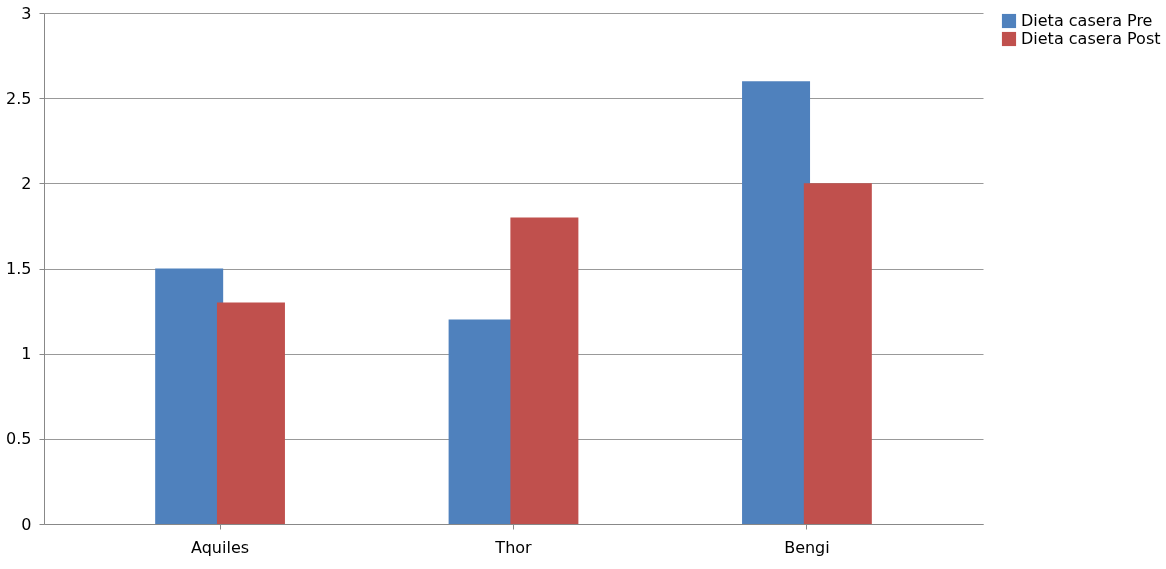  What do you see at coordinates (220, 547) in the screenshot?
I see `x-tick-label: Aquiles` at bounding box center [220, 547].